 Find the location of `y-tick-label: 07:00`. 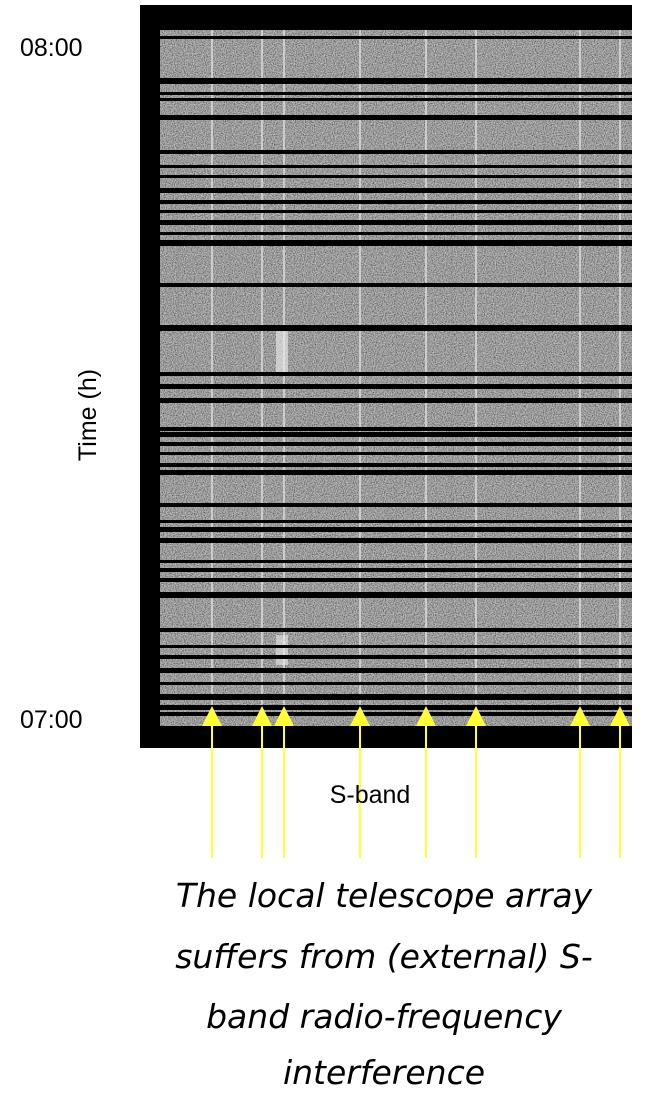

y-tick-label: 07:00 is located at coordinates (51, 720).